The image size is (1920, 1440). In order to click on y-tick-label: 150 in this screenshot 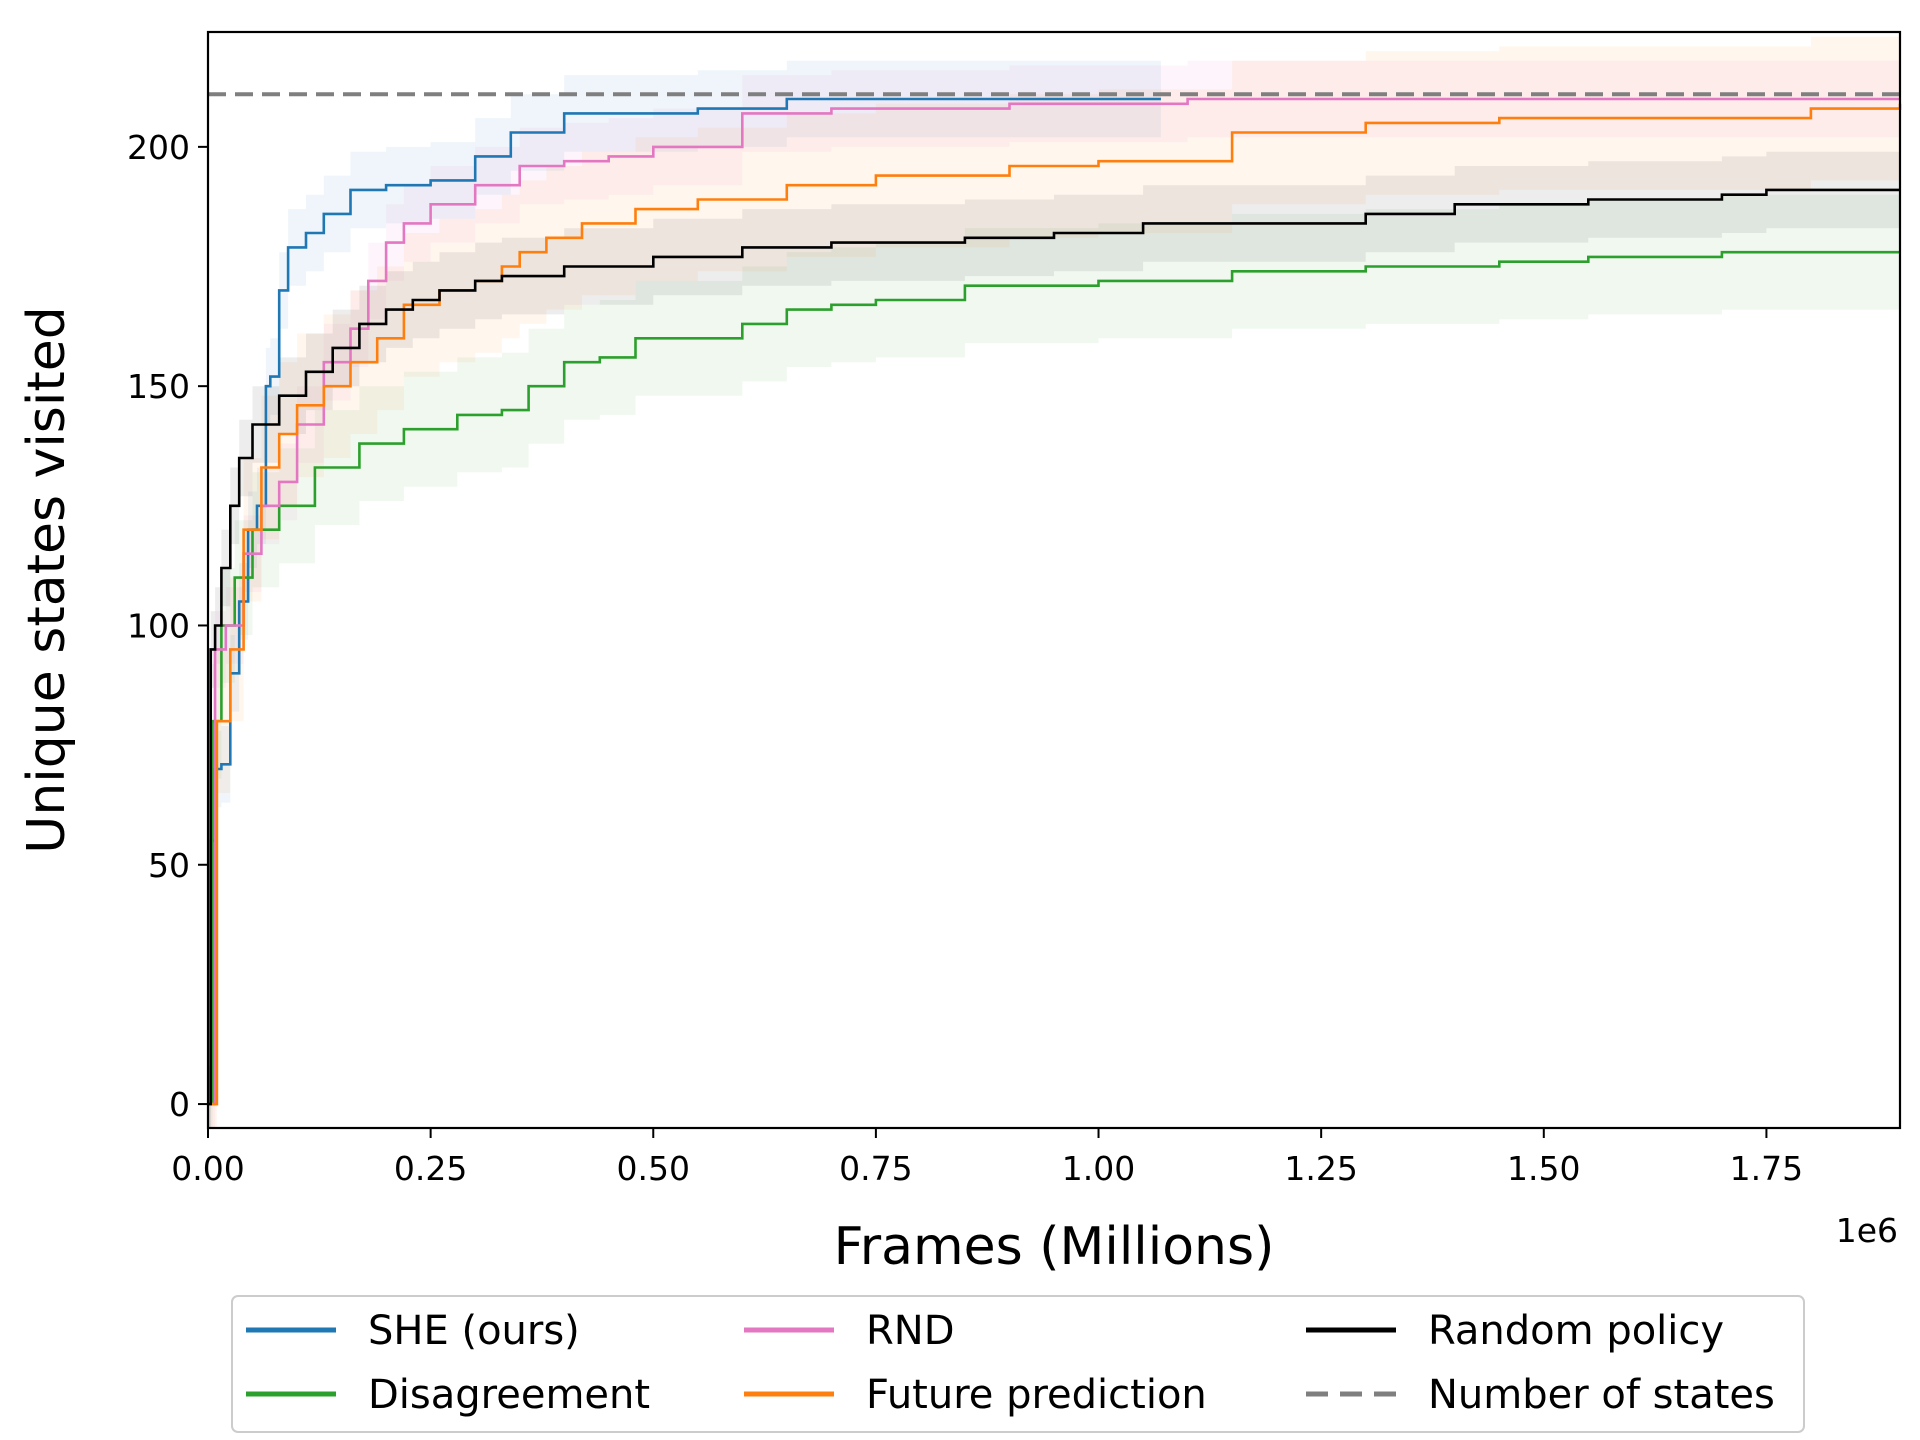, I will do `click(158, 386)`.